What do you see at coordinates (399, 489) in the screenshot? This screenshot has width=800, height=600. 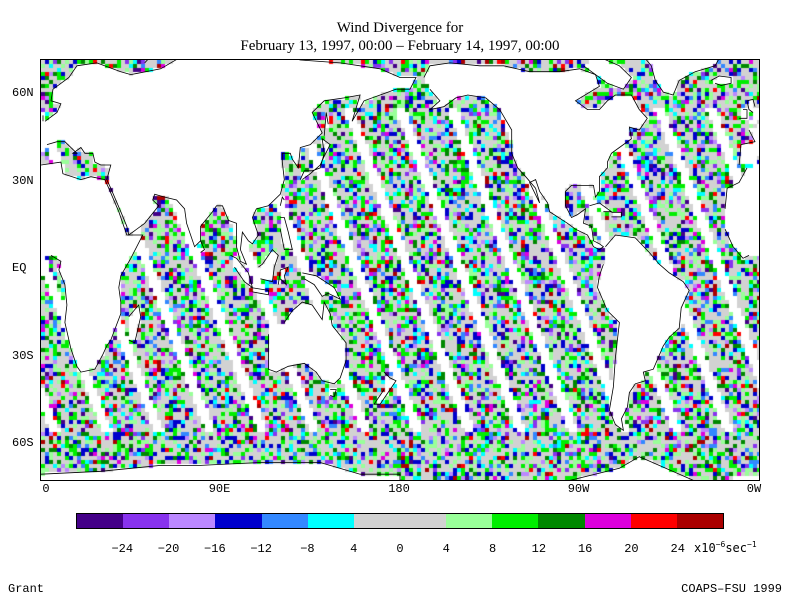 I see `lon-label-180: 180` at bounding box center [399, 489].